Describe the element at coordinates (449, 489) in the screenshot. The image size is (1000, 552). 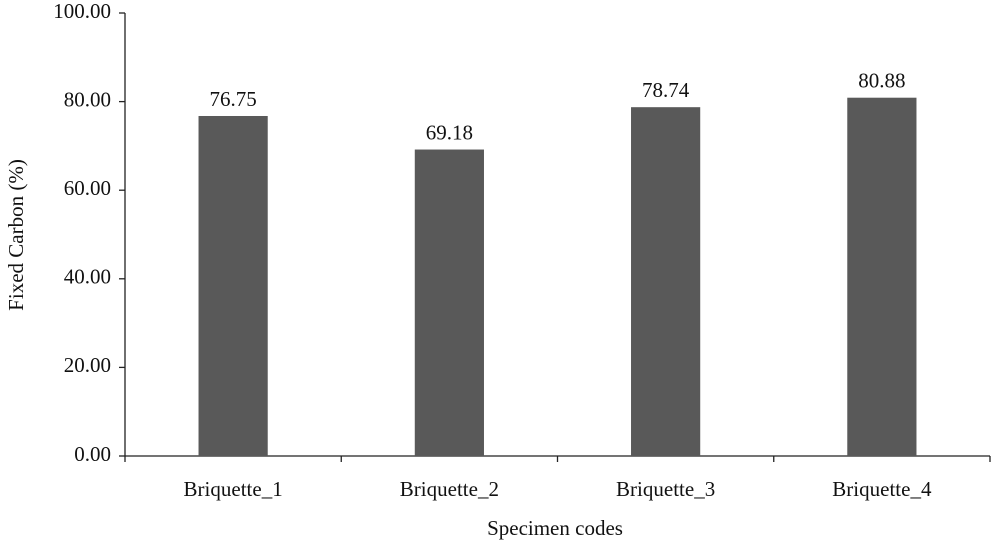
I see `x-tick-label: Briquette_2` at that location.